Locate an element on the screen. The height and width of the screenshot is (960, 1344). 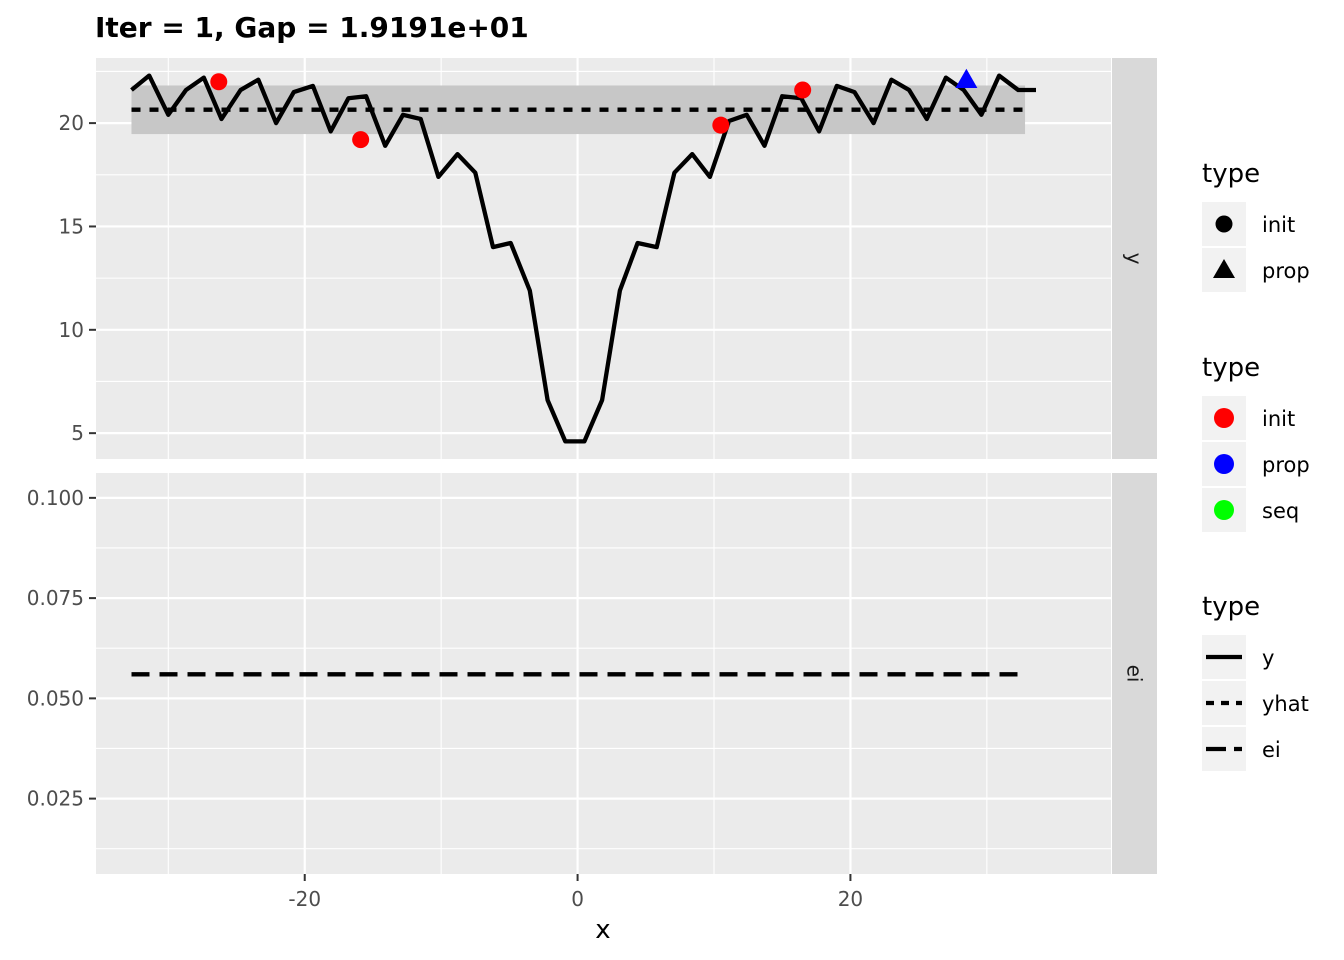
x-axis-label: x is located at coordinates (602, 930).